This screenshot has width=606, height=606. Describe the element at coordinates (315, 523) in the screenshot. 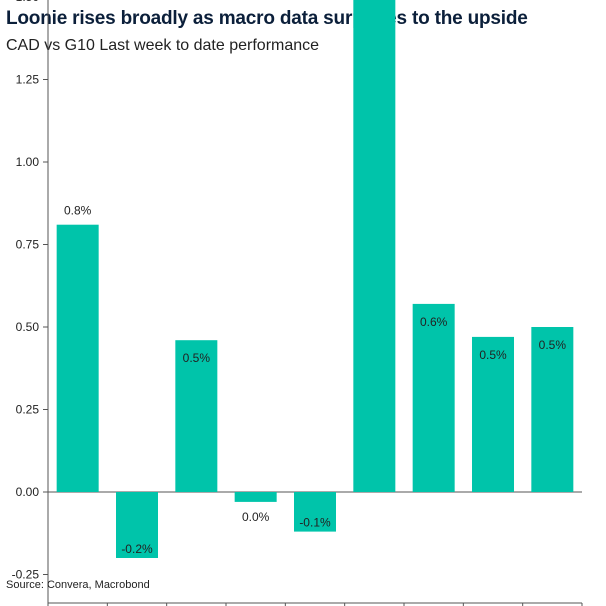

I see `data-label-sek: -0.1%` at that location.